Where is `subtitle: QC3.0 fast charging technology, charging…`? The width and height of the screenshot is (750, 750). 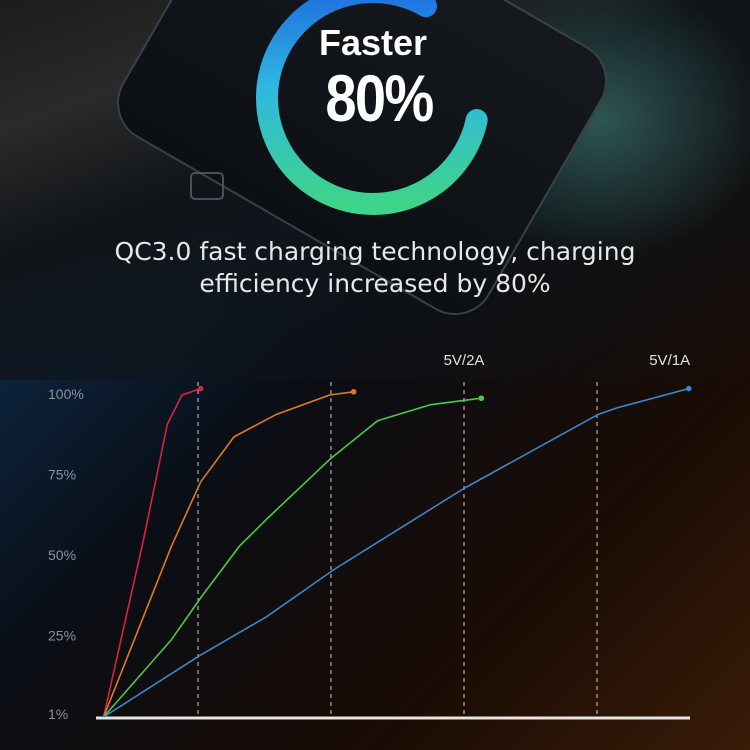 subtitle: QC3.0 fast charging technology, charging… is located at coordinates (375, 268).